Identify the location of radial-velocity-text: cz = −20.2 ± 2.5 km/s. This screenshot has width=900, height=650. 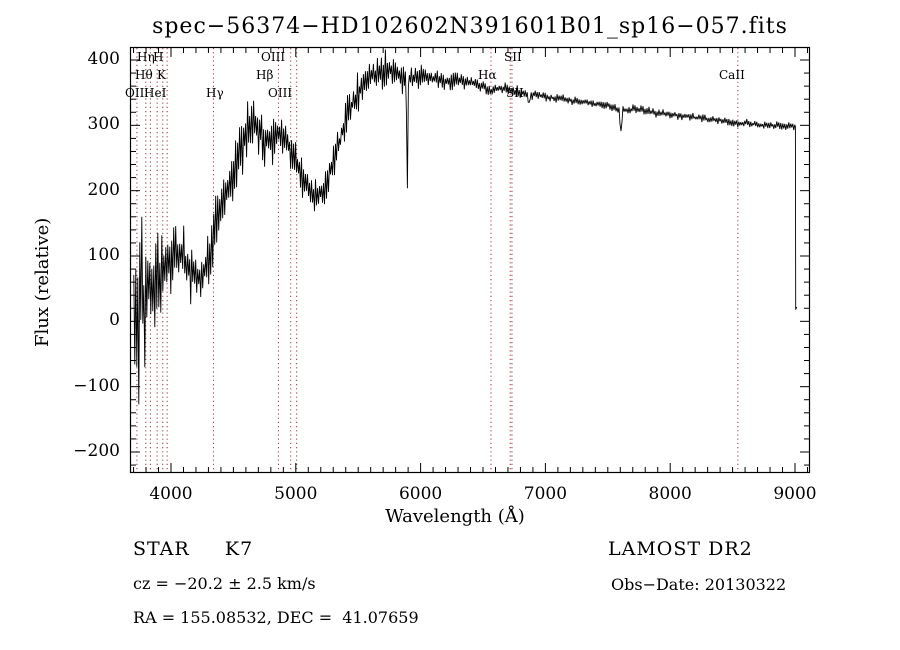
(224, 583).